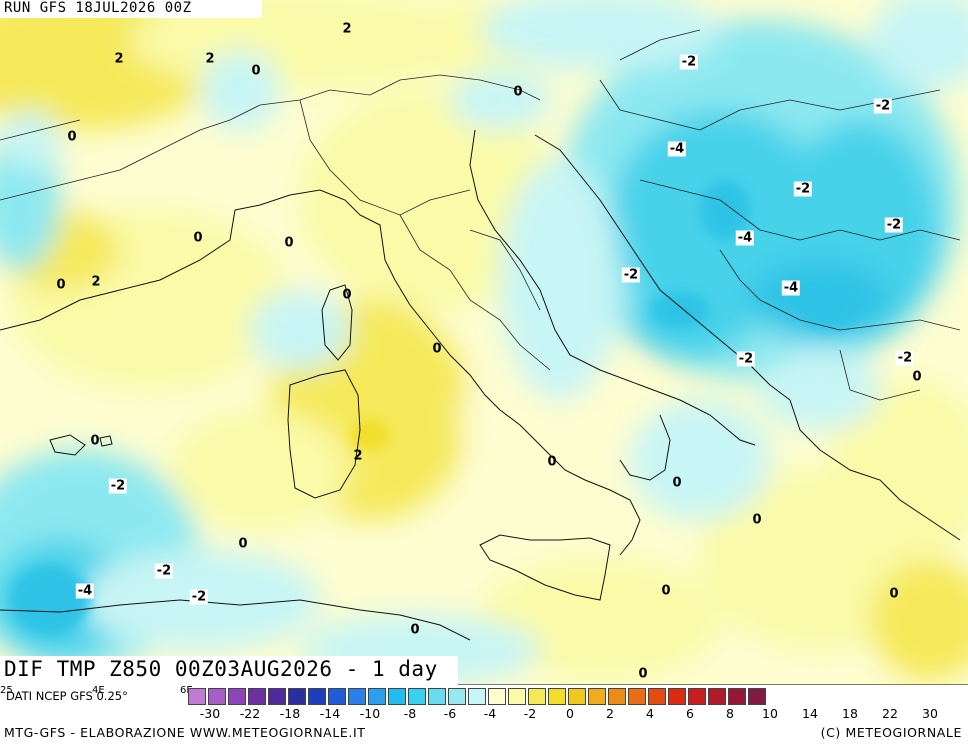  What do you see at coordinates (650, 713) in the screenshot?
I see `color-scale-tick: 4` at bounding box center [650, 713].